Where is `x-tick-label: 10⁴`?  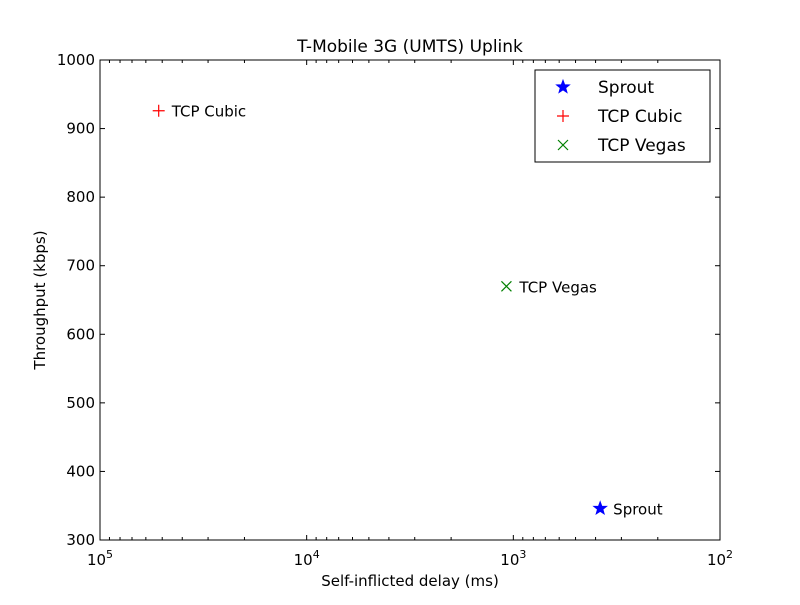
x-tick-label: 10⁴ is located at coordinates (307, 558).